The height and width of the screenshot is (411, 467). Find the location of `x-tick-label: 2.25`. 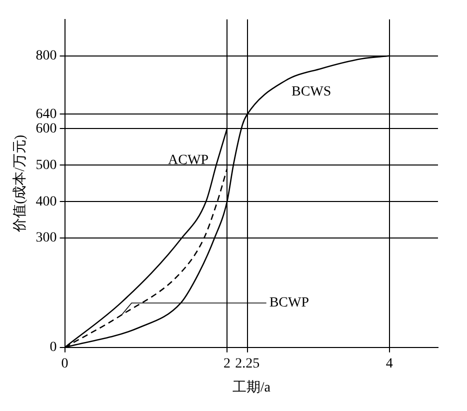

x-tick-label: 2.25 is located at coordinates (247, 364).